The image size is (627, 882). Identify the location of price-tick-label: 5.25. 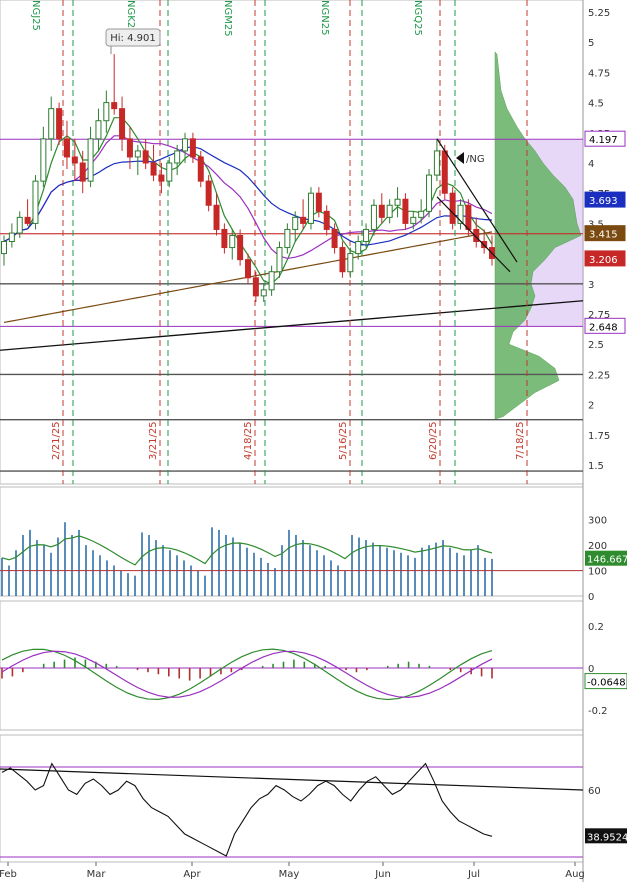
(599, 13).